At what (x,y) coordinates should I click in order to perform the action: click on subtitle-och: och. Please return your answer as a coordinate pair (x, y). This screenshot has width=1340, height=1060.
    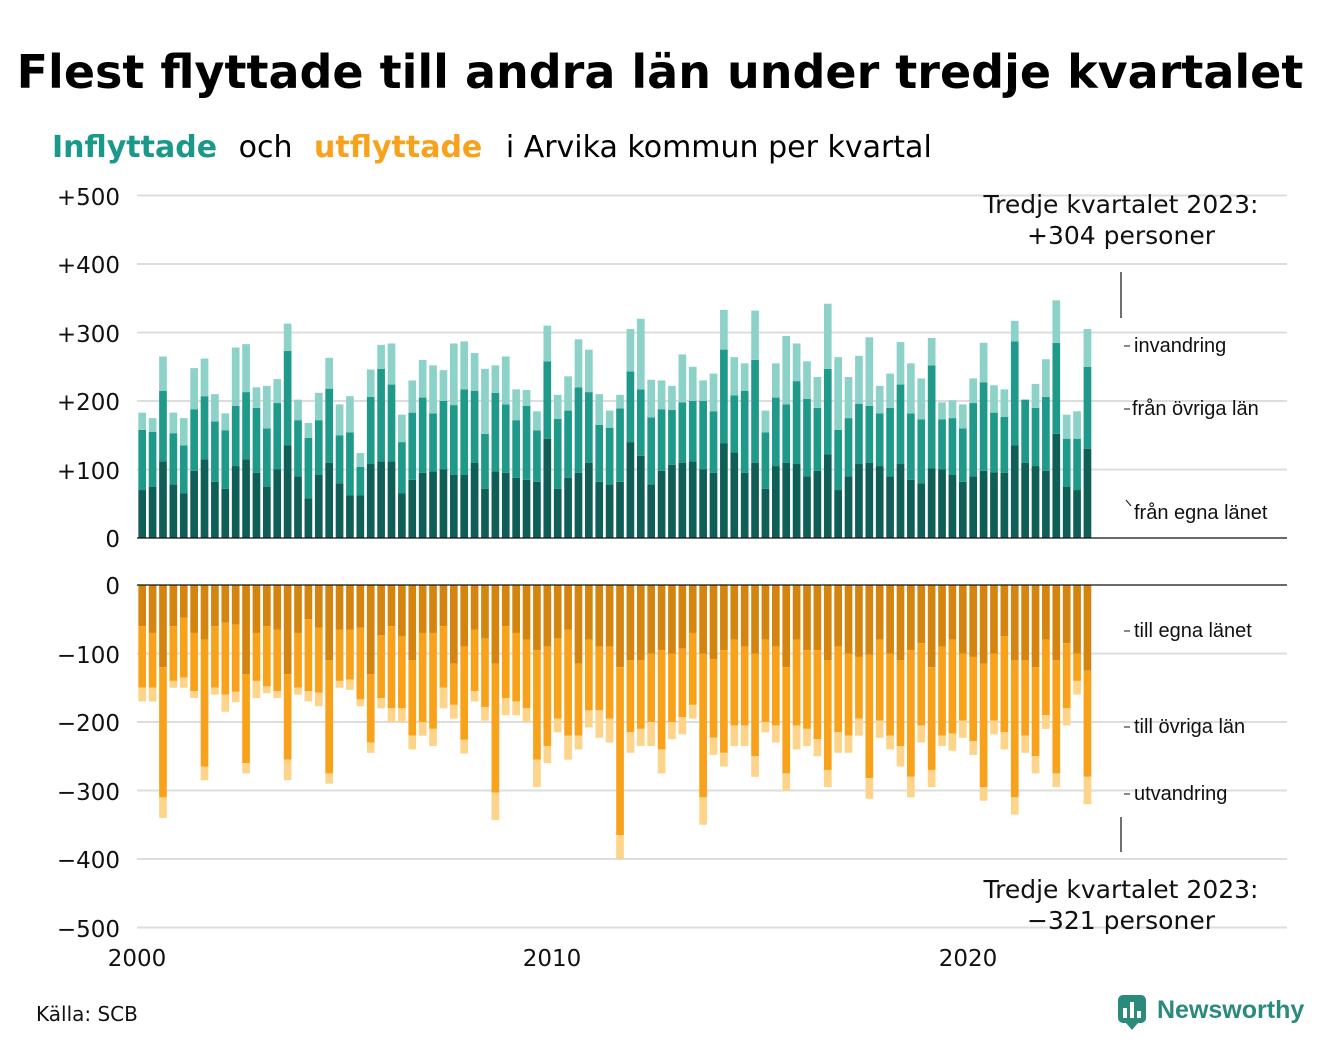
    Looking at the image, I should click on (266, 147).